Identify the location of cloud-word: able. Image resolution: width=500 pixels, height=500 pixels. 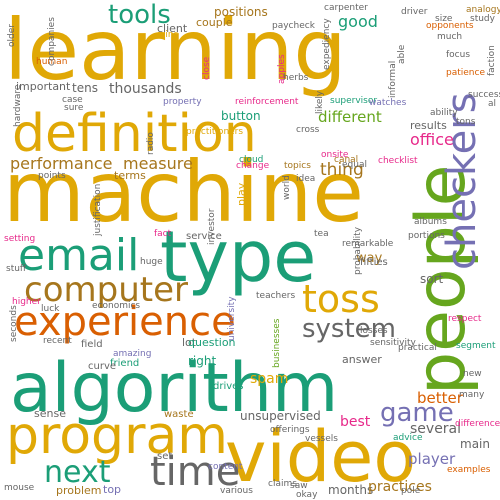
(402, 54).